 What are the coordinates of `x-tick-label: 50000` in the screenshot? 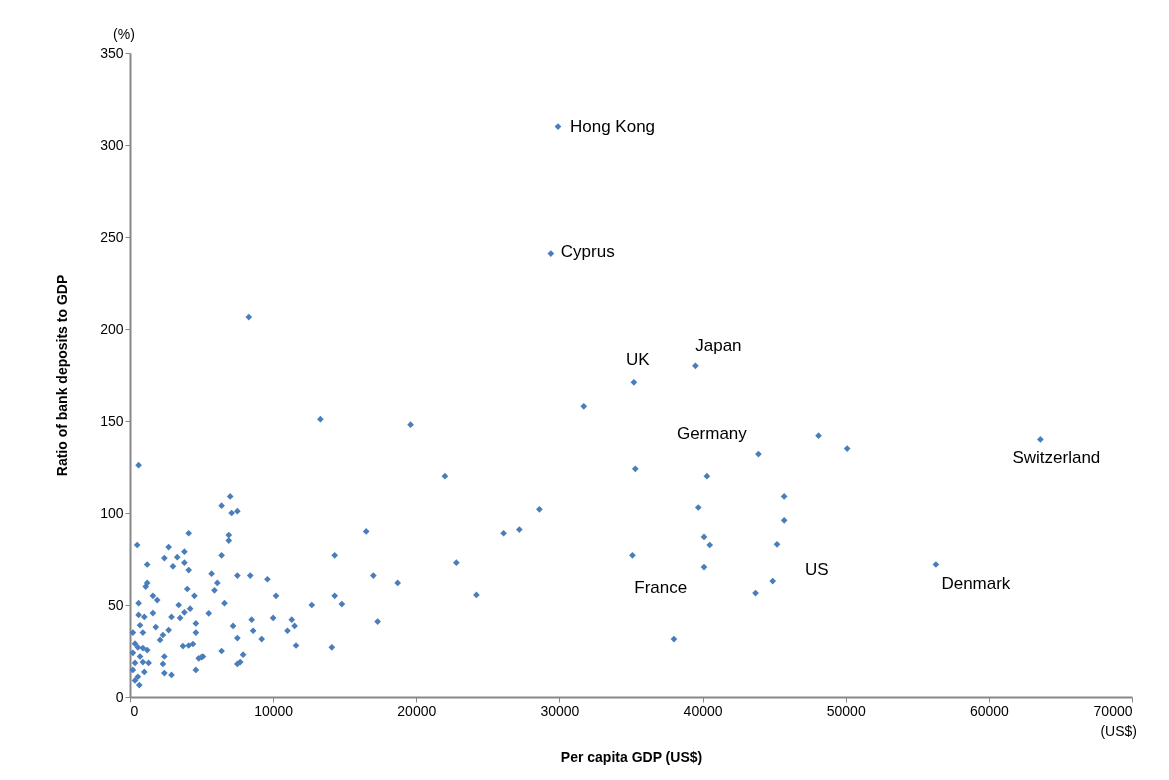 It's located at (846, 710).